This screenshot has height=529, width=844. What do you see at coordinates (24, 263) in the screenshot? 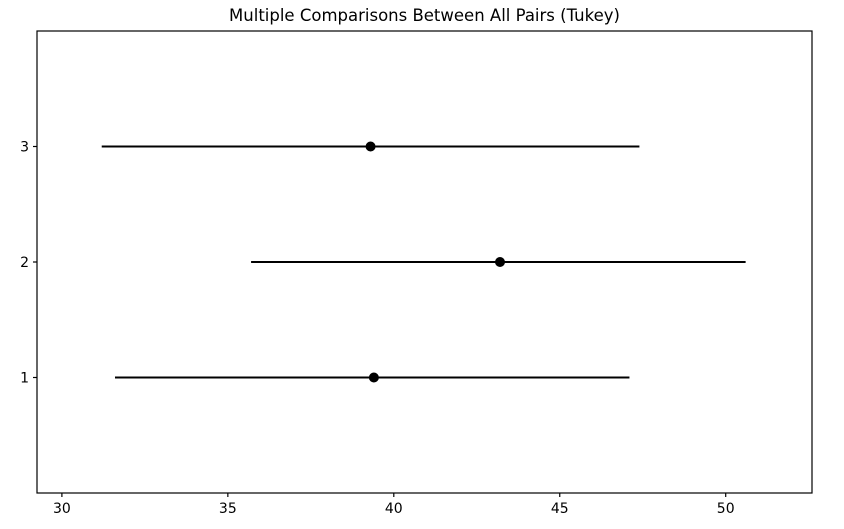
I see `y-tick-label: 2` at bounding box center [24, 263].